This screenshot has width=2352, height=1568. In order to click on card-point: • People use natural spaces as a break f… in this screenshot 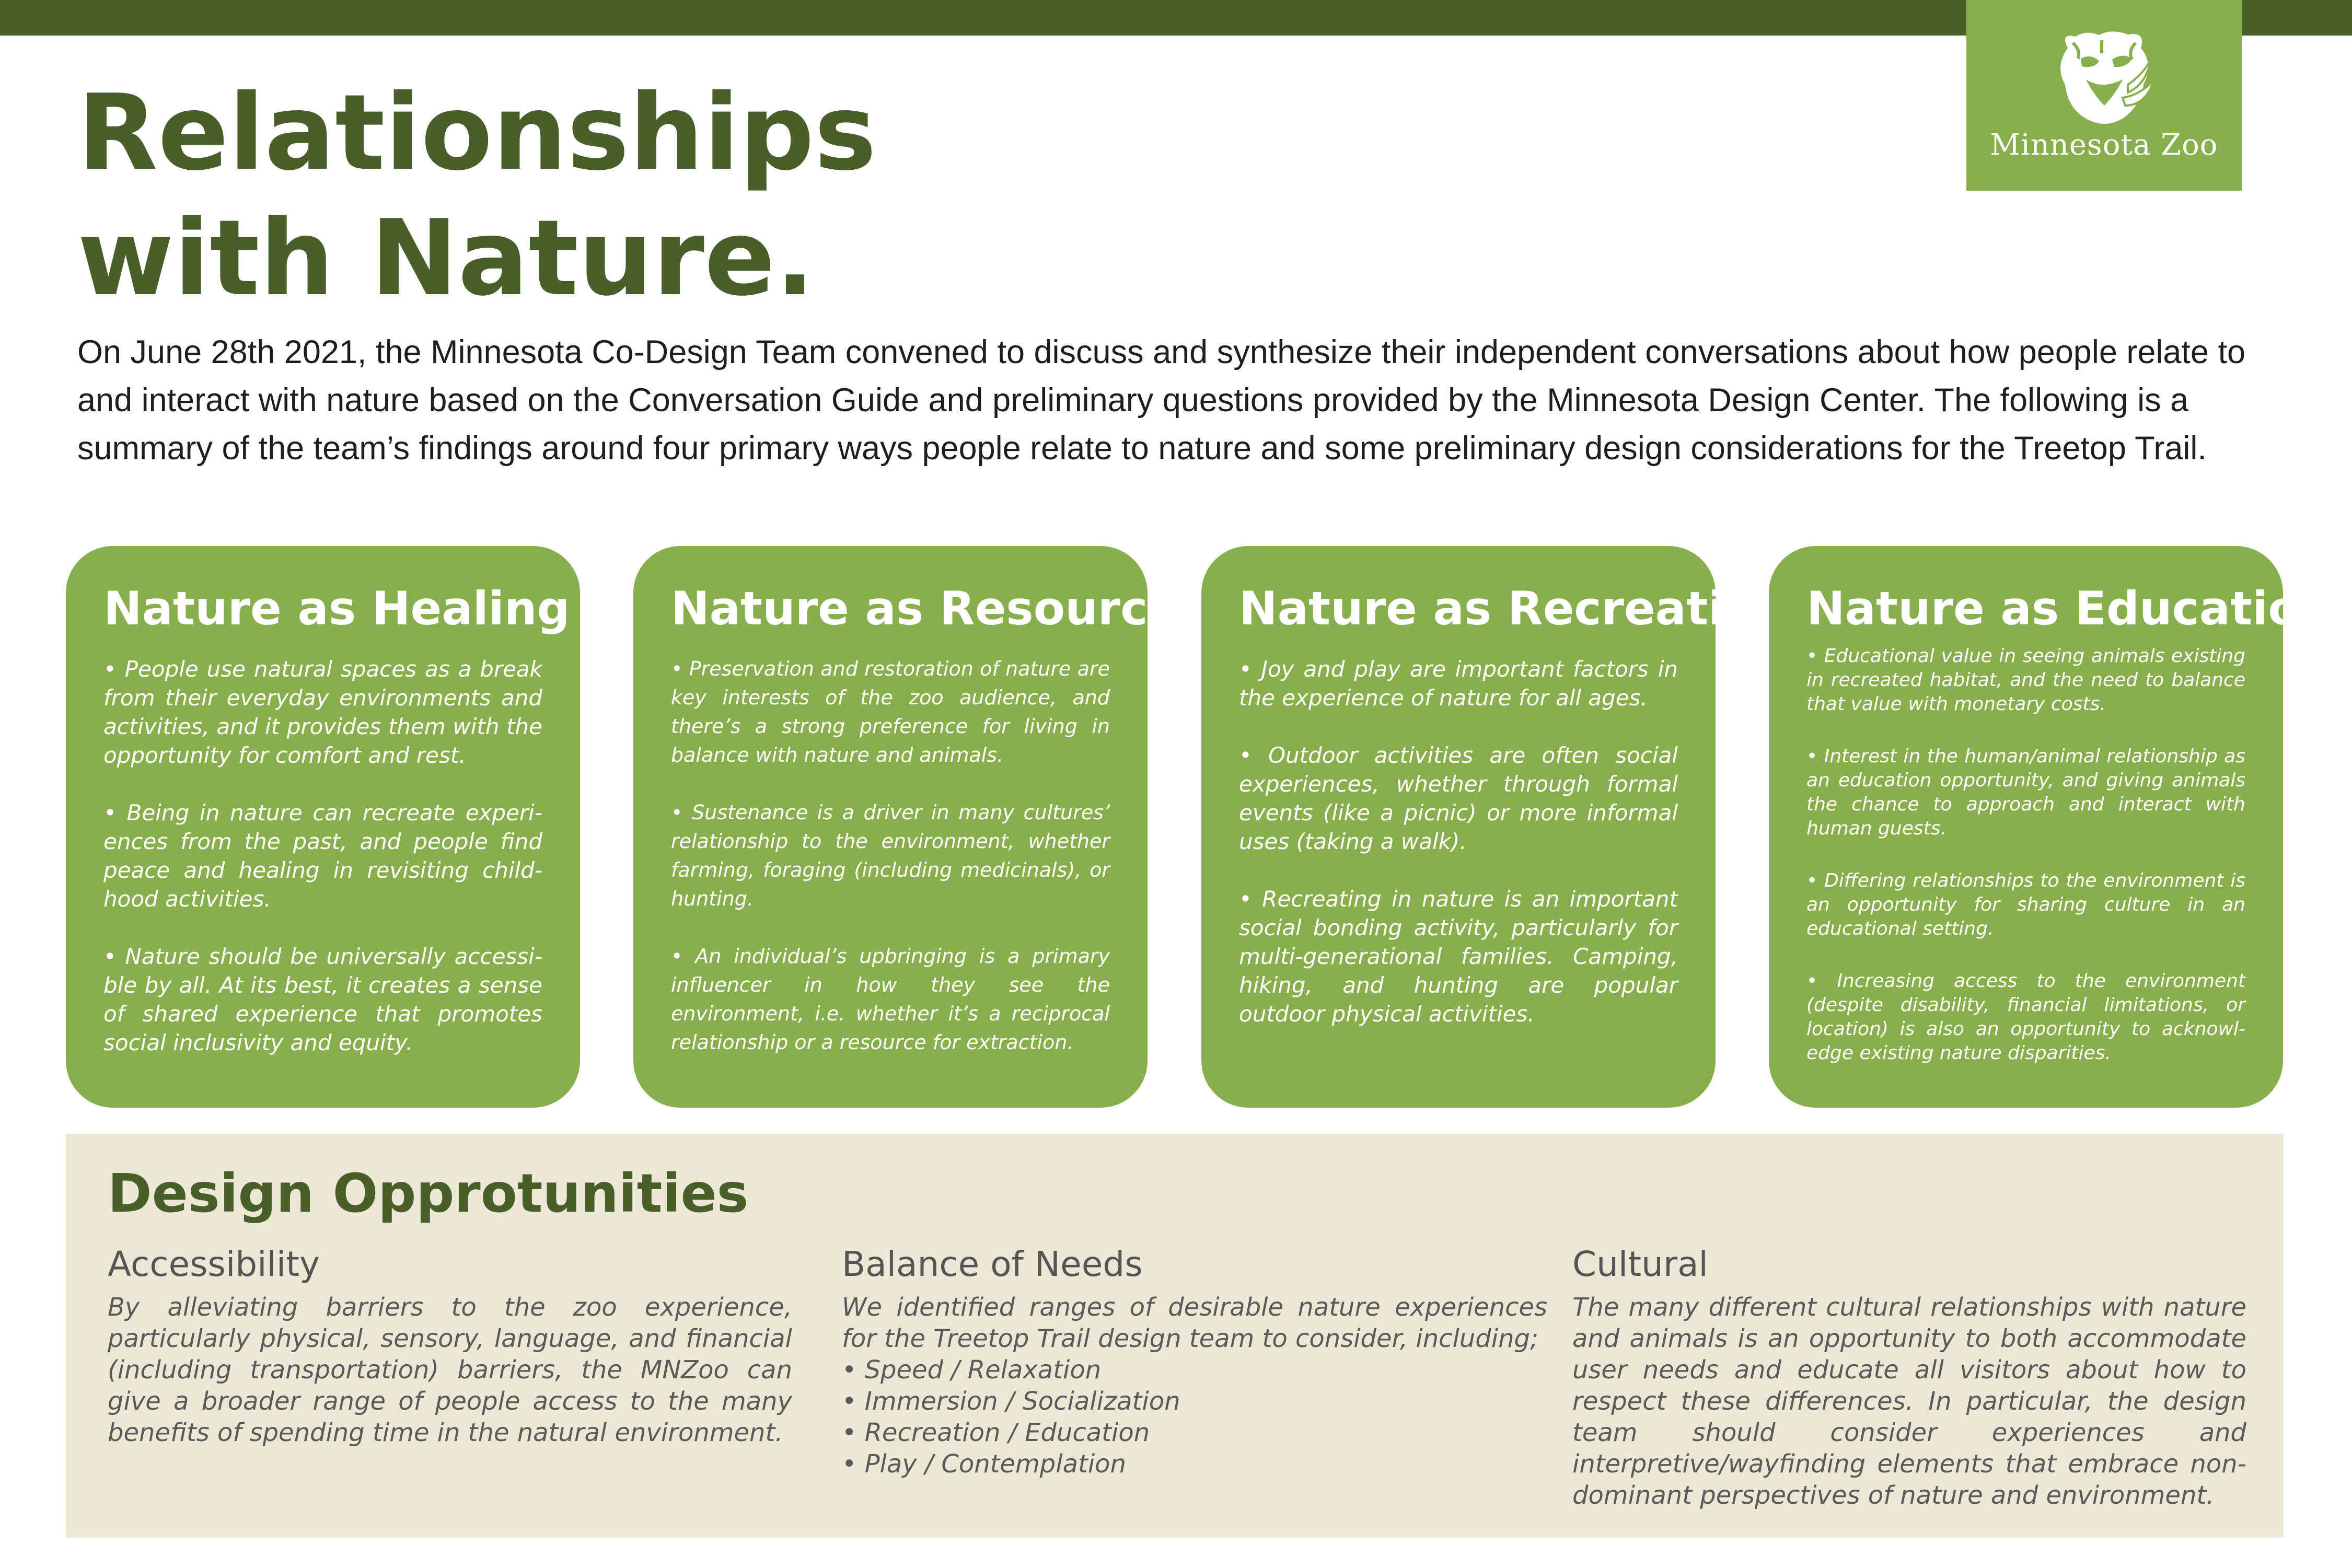, I will do `click(322, 712)`.